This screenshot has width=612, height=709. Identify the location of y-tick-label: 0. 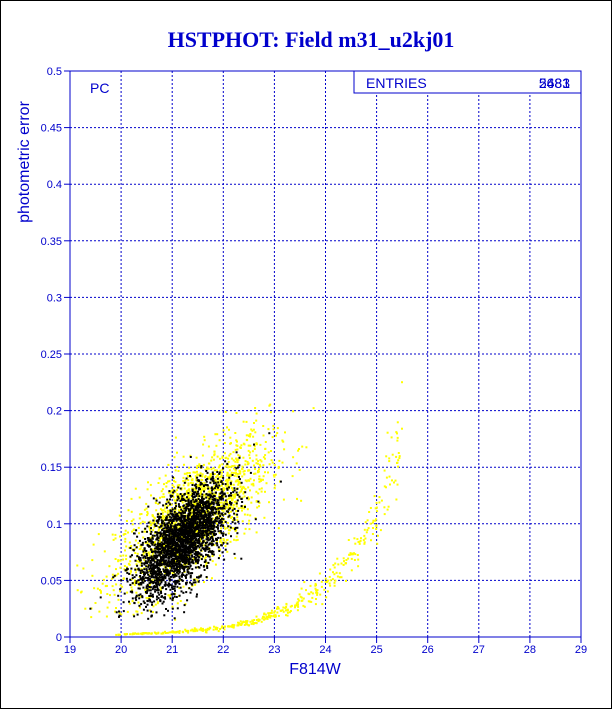
(59, 638).